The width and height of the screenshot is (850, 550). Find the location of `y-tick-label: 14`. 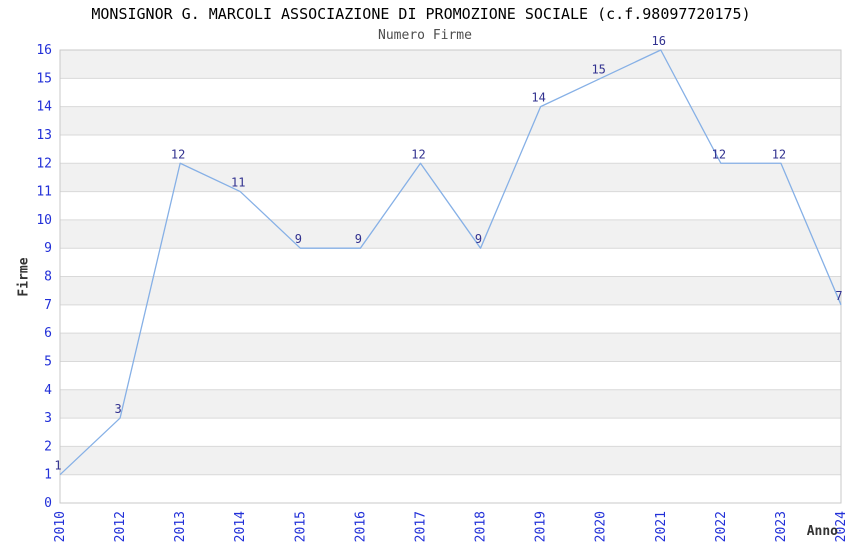

y-tick-label: 14 is located at coordinates (44, 107).